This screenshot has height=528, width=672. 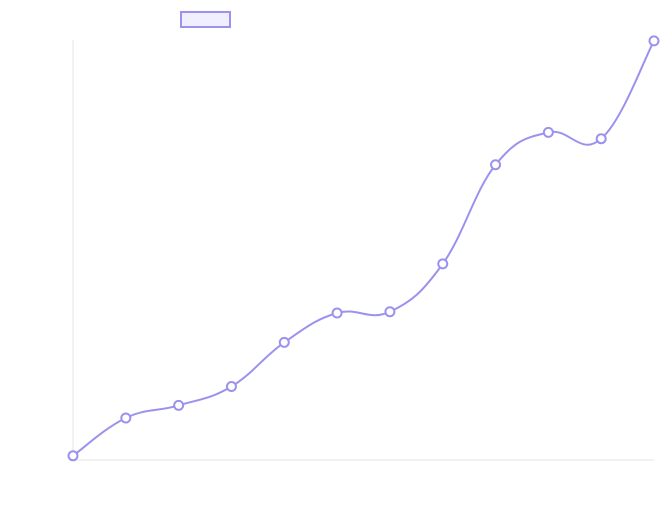 I want to click on legend, so click(x=205, y=19).